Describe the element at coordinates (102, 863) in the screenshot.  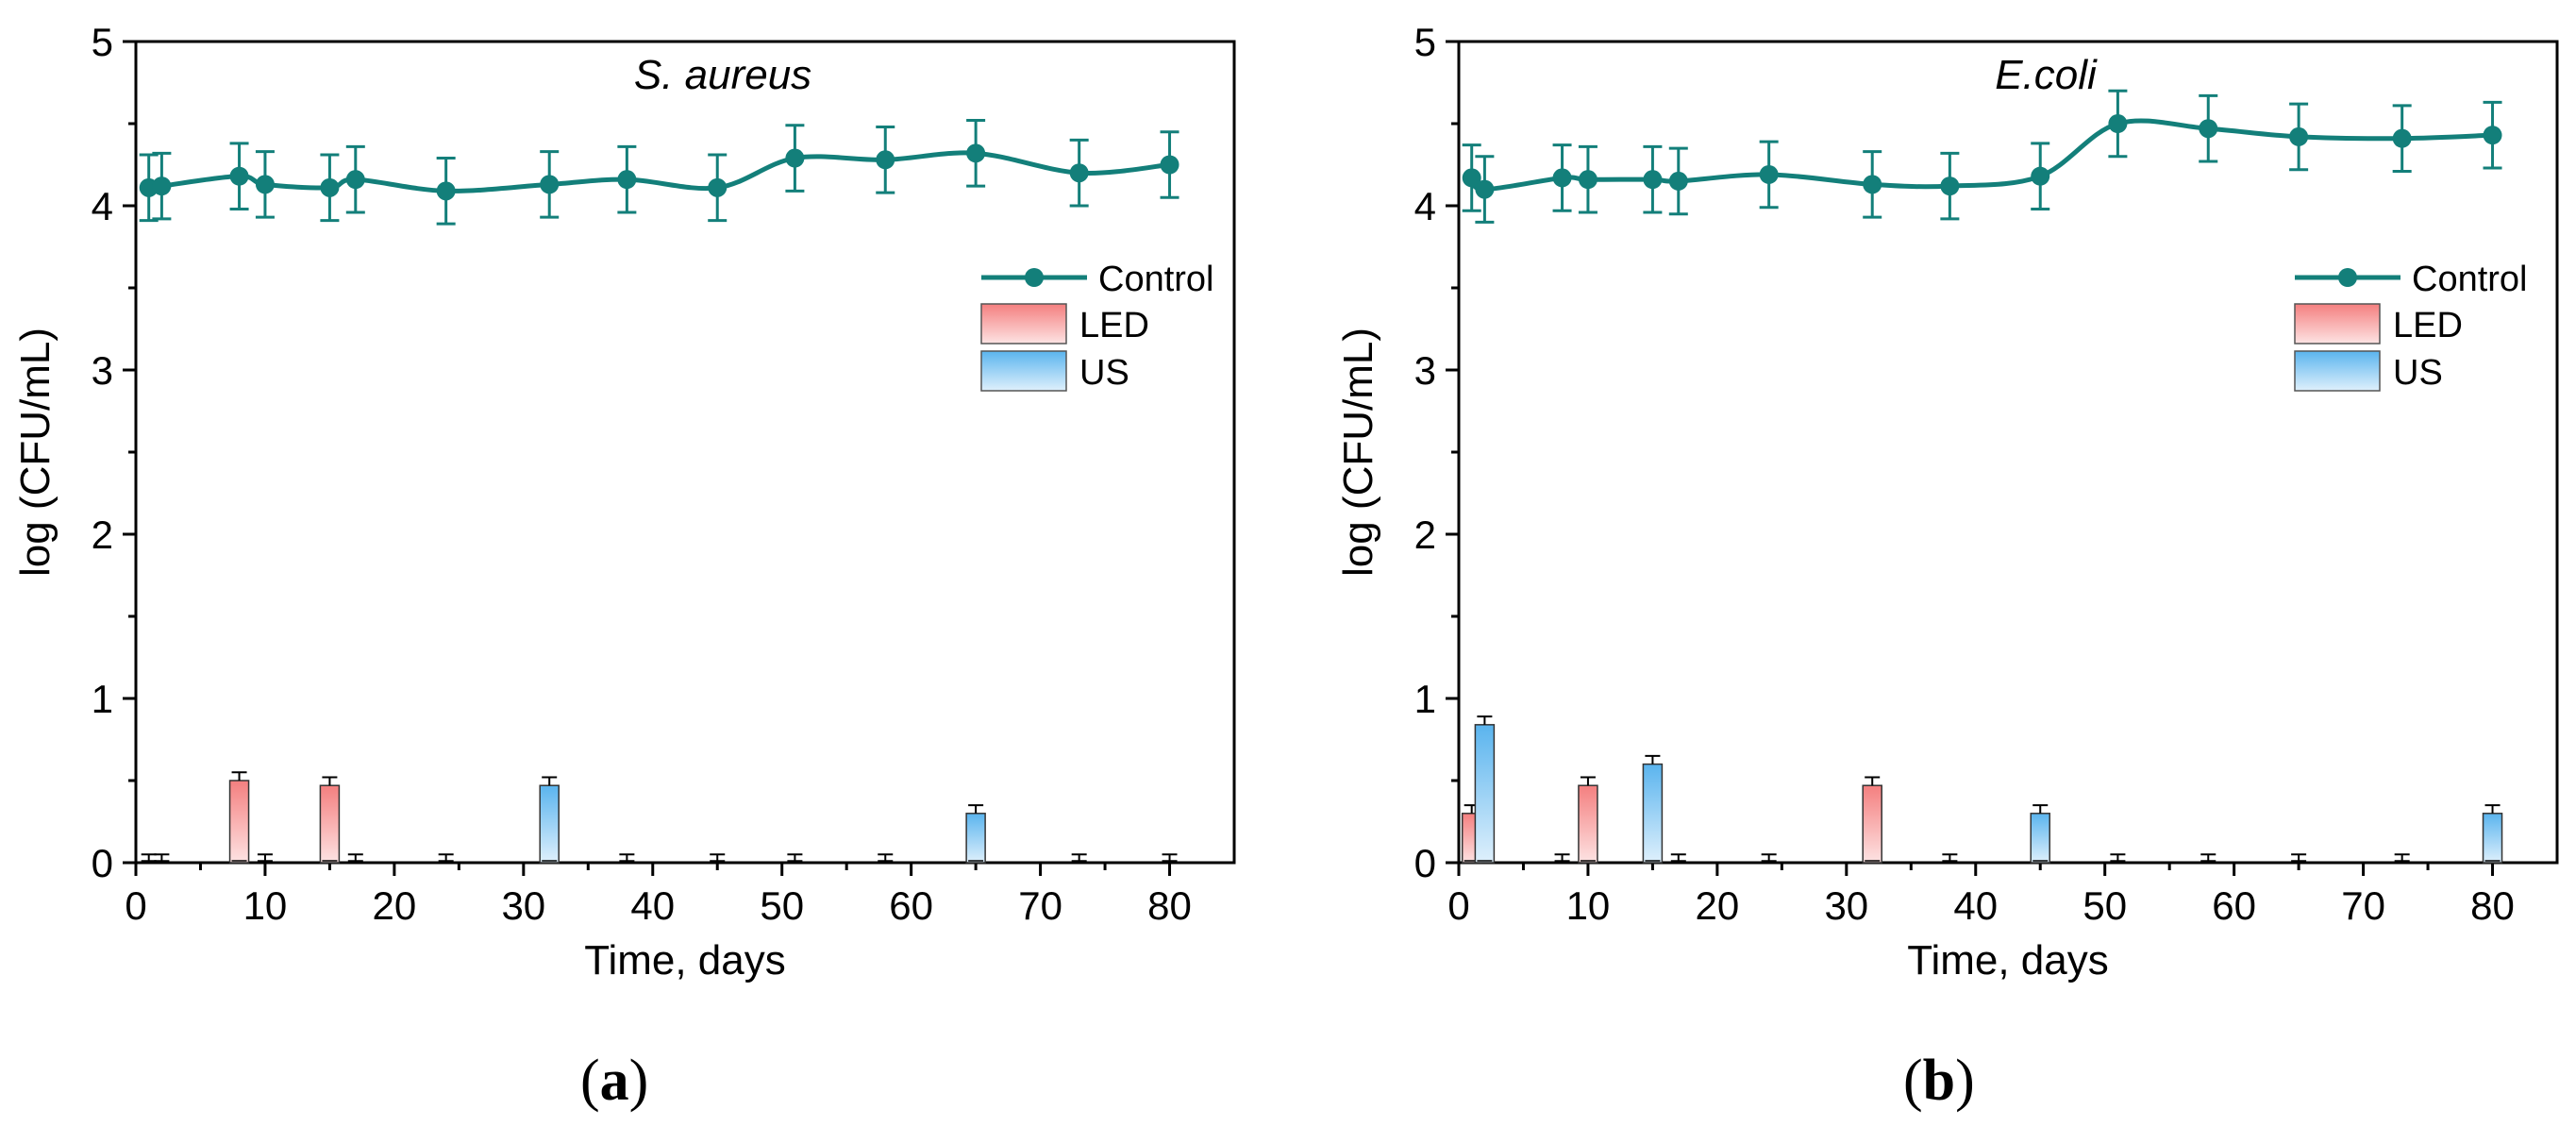
I see `panel-a-y-tick-label: 0` at that location.